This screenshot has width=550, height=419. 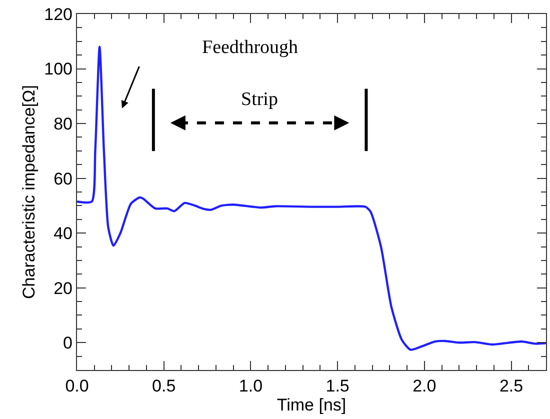 What do you see at coordinates (259, 99) in the screenshot?
I see `annotation: Strip` at bounding box center [259, 99].